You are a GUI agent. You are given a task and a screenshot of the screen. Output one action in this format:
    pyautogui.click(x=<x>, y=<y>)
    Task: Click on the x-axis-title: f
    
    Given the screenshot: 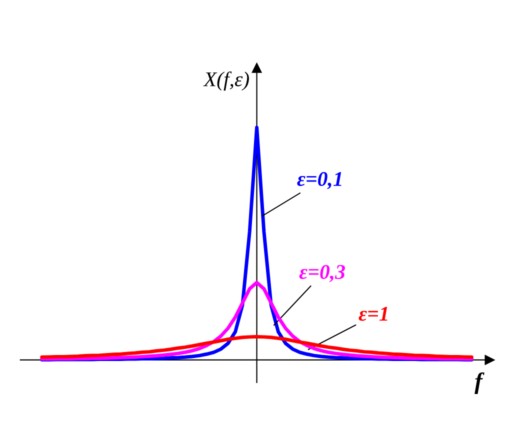 What is the action you would take?
    pyautogui.click(x=479, y=383)
    